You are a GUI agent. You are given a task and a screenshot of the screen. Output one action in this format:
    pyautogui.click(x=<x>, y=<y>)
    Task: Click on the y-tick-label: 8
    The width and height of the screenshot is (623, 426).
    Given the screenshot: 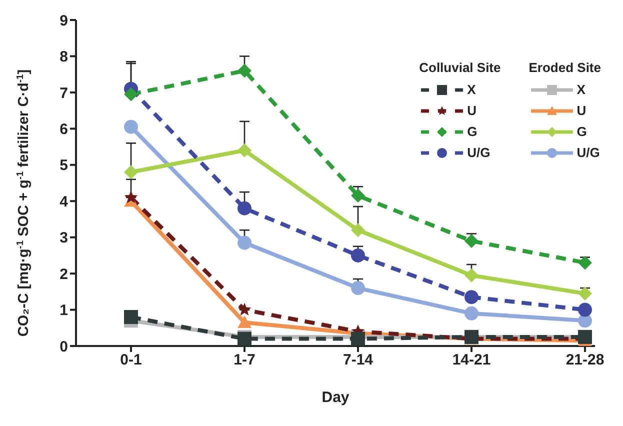 What is the action you would take?
    pyautogui.click(x=64, y=57)
    